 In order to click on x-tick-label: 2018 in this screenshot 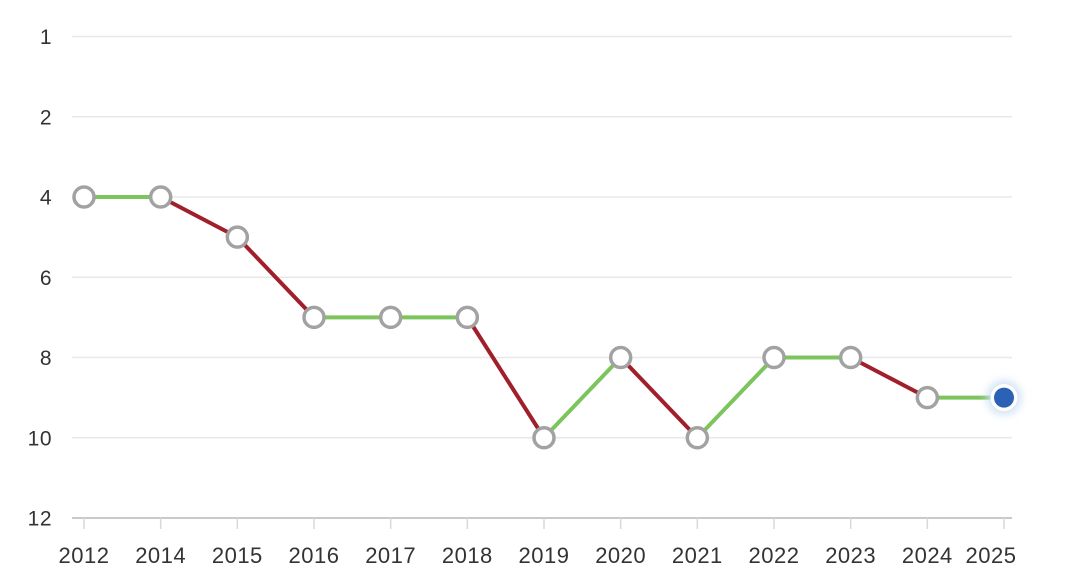, I will do `click(467, 555)`.